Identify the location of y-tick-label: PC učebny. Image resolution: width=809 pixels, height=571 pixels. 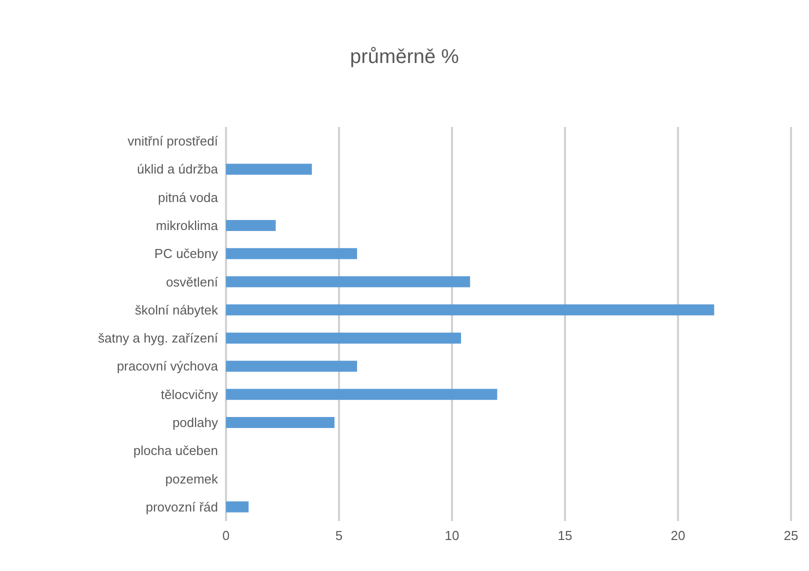
(186, 254).